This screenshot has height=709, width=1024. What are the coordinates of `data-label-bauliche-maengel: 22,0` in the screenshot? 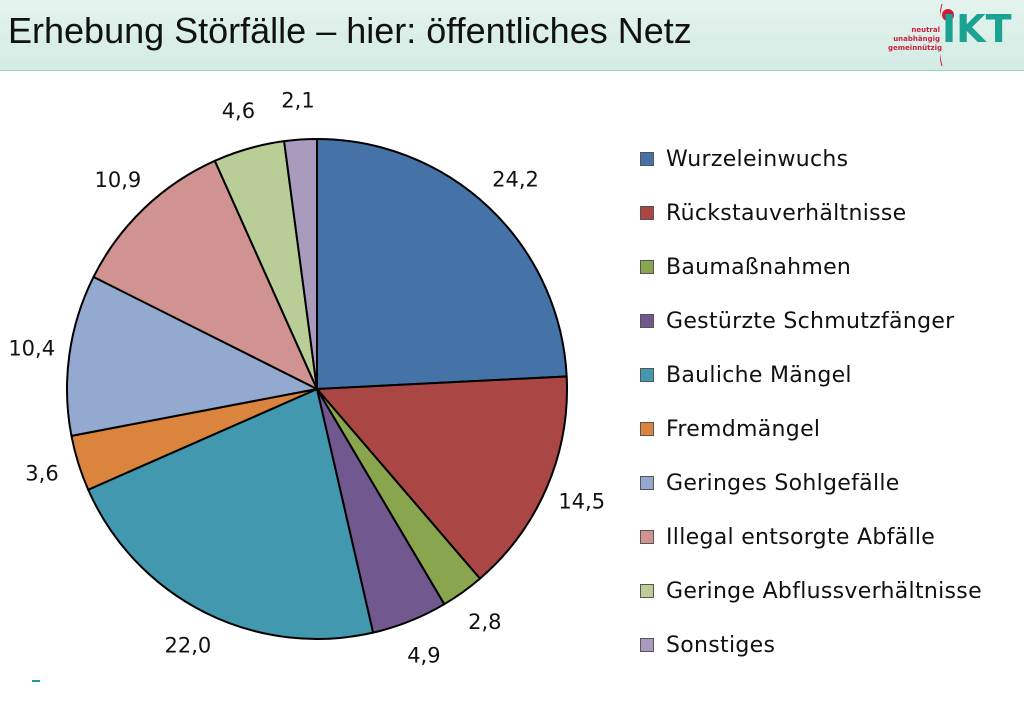 It's located at (188, 645).